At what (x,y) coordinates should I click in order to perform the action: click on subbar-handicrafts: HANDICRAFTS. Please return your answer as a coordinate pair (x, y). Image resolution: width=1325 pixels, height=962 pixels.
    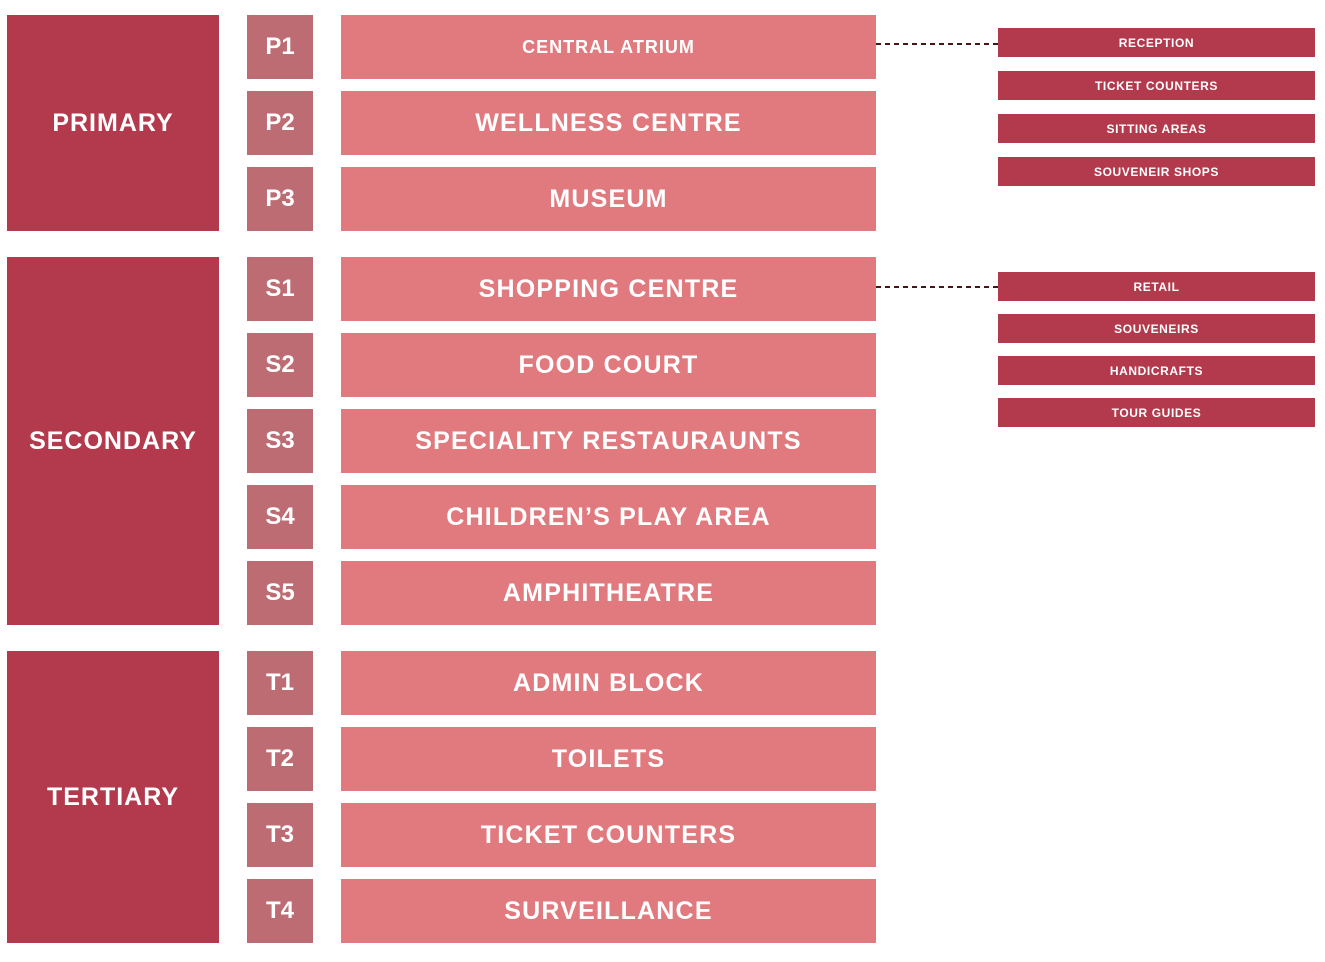
    Looking at the image, I should click on (1156, 370).